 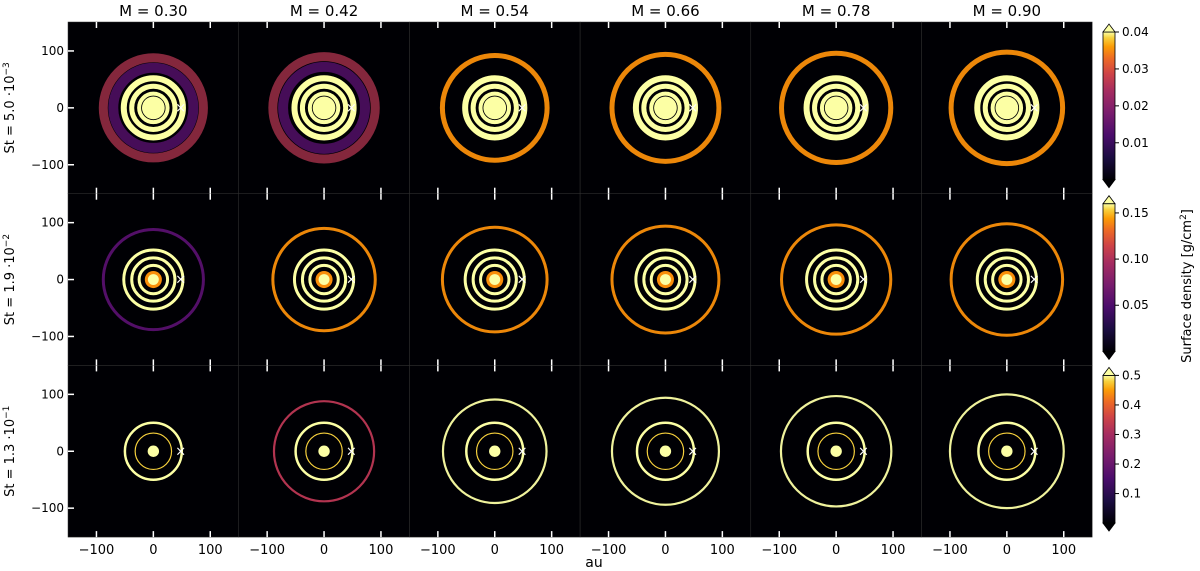 I want to click on column-title: M = 0.54, so click(x=495, y=11).